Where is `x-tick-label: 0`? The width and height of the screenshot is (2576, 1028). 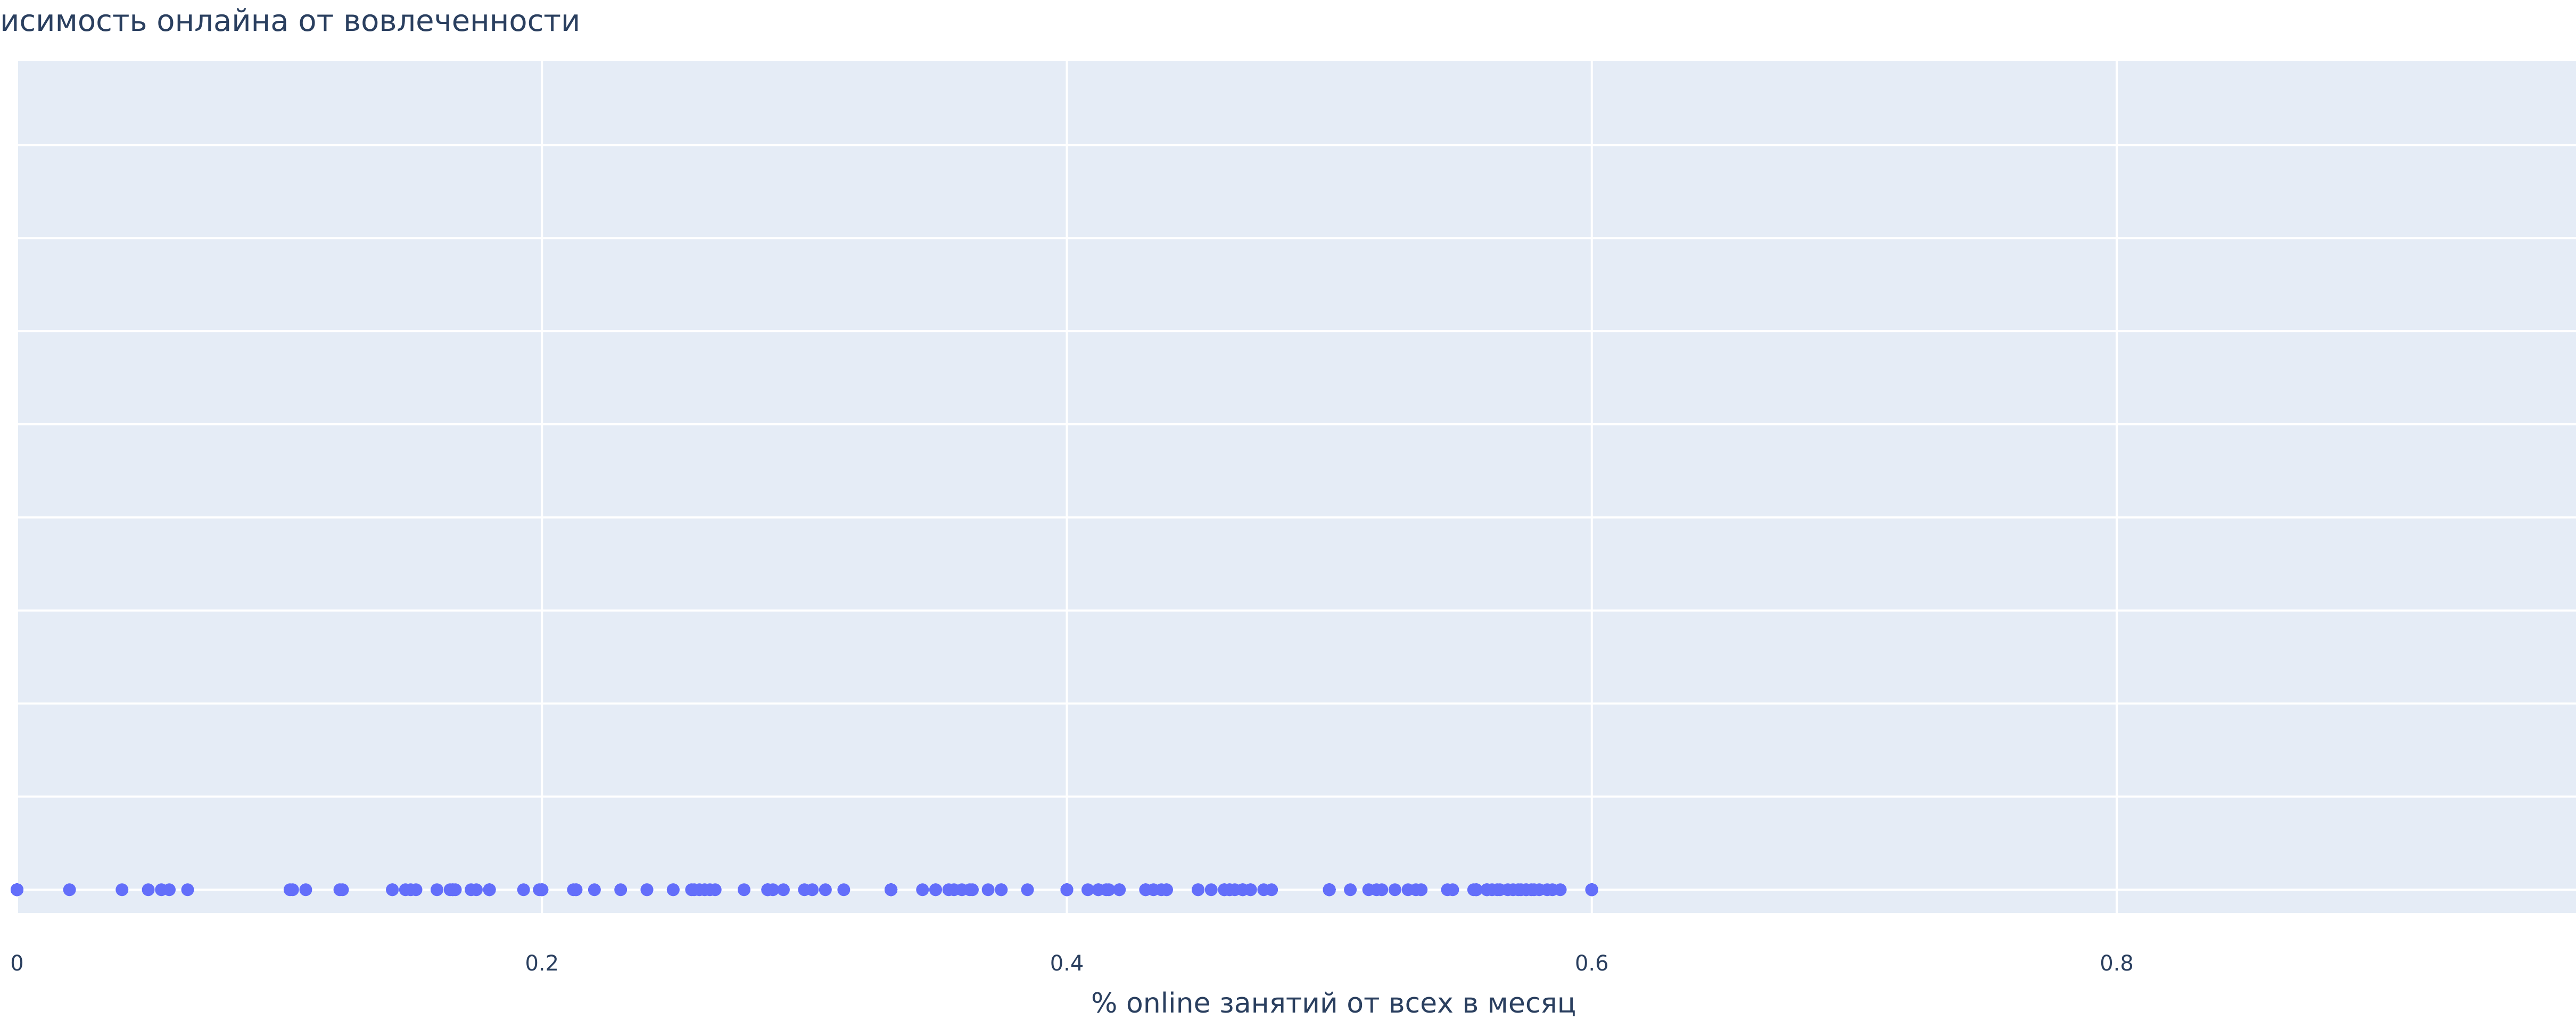 x-tick-label: 0 is located at coordinates (16, 963).